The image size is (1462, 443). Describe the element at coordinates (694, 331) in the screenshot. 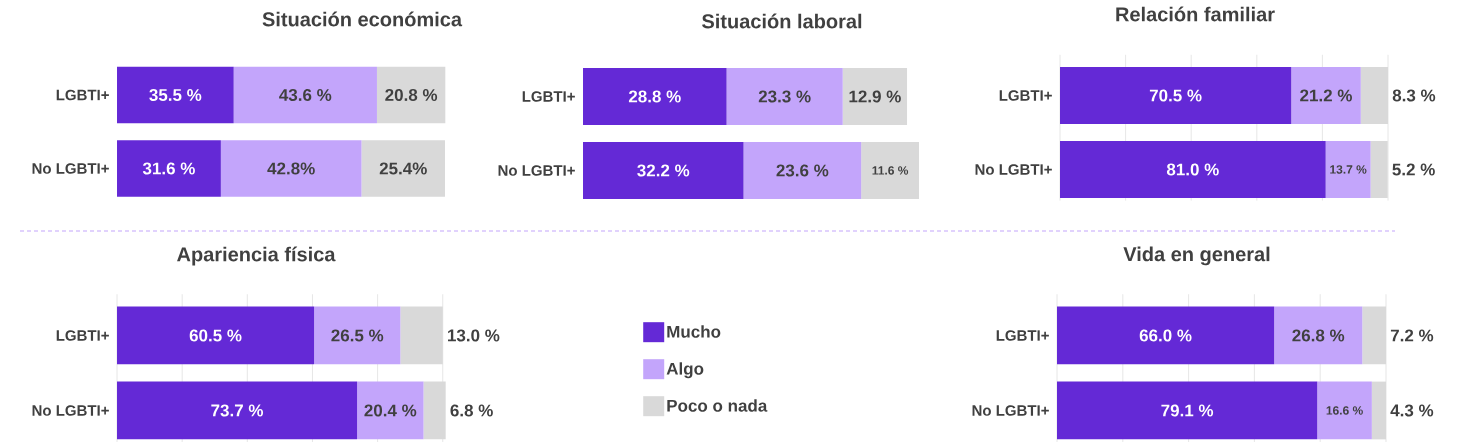

I see `legend-label: Mucho` at that location.